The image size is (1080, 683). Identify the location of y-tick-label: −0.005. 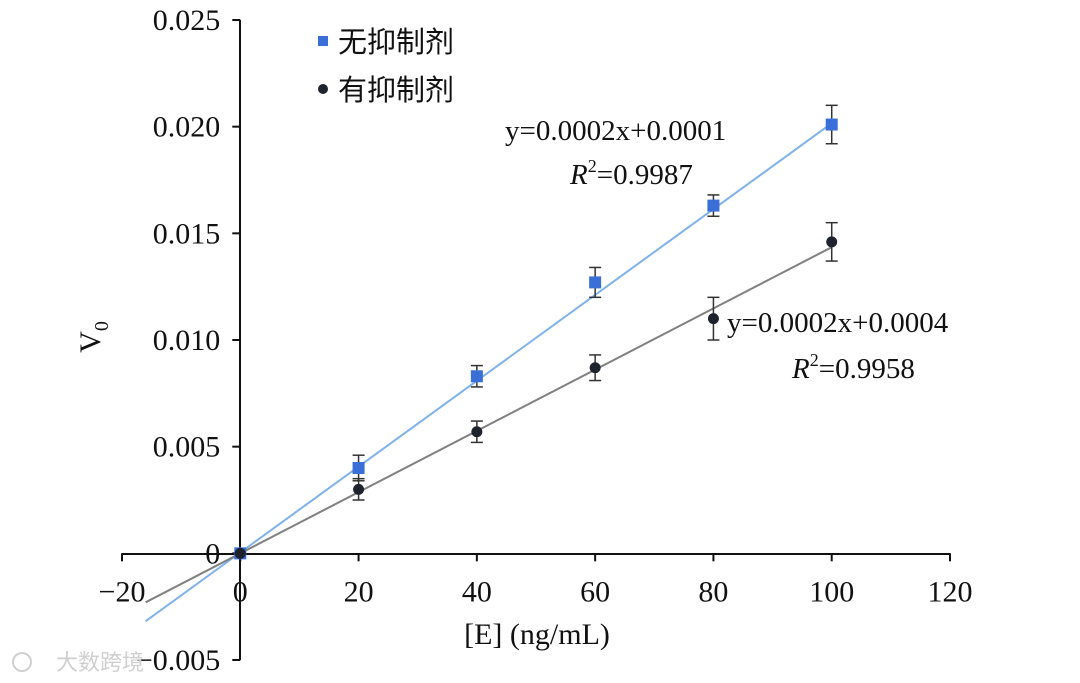
(178, 660).